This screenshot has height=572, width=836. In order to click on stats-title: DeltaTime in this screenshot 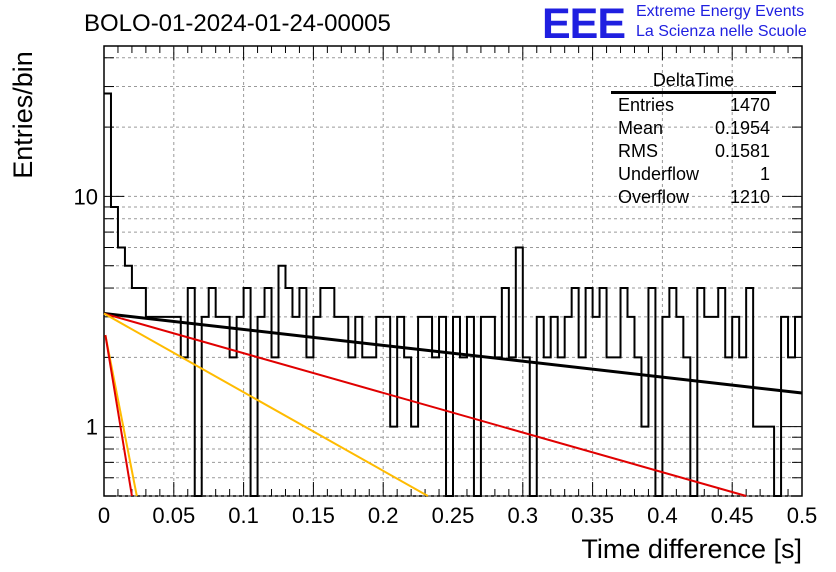, I will do `click(693, 82)`.